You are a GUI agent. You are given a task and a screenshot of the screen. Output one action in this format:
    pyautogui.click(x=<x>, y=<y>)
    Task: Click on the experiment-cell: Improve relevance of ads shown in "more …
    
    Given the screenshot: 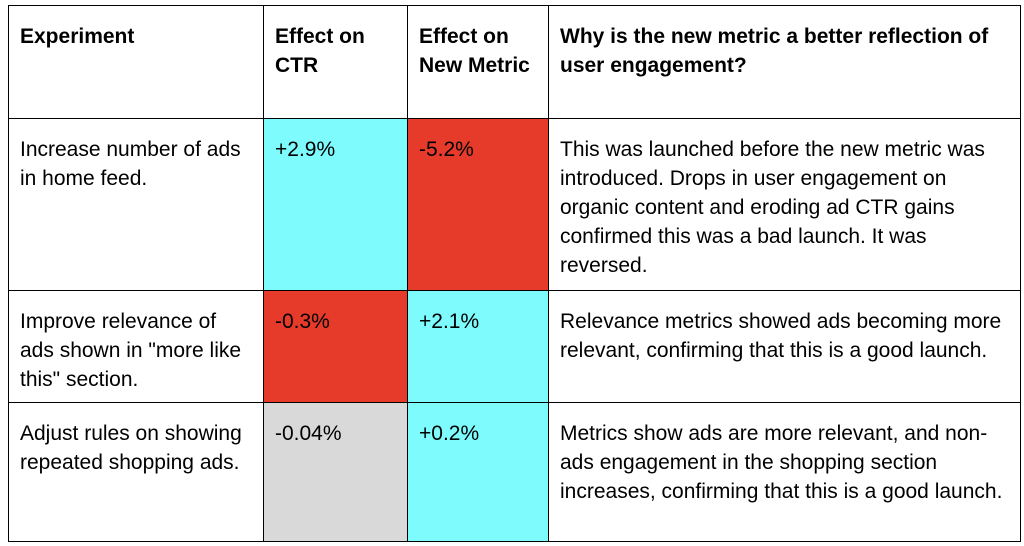 What is the action you would take?
    pyautogui.click(x=136, y=346)
    